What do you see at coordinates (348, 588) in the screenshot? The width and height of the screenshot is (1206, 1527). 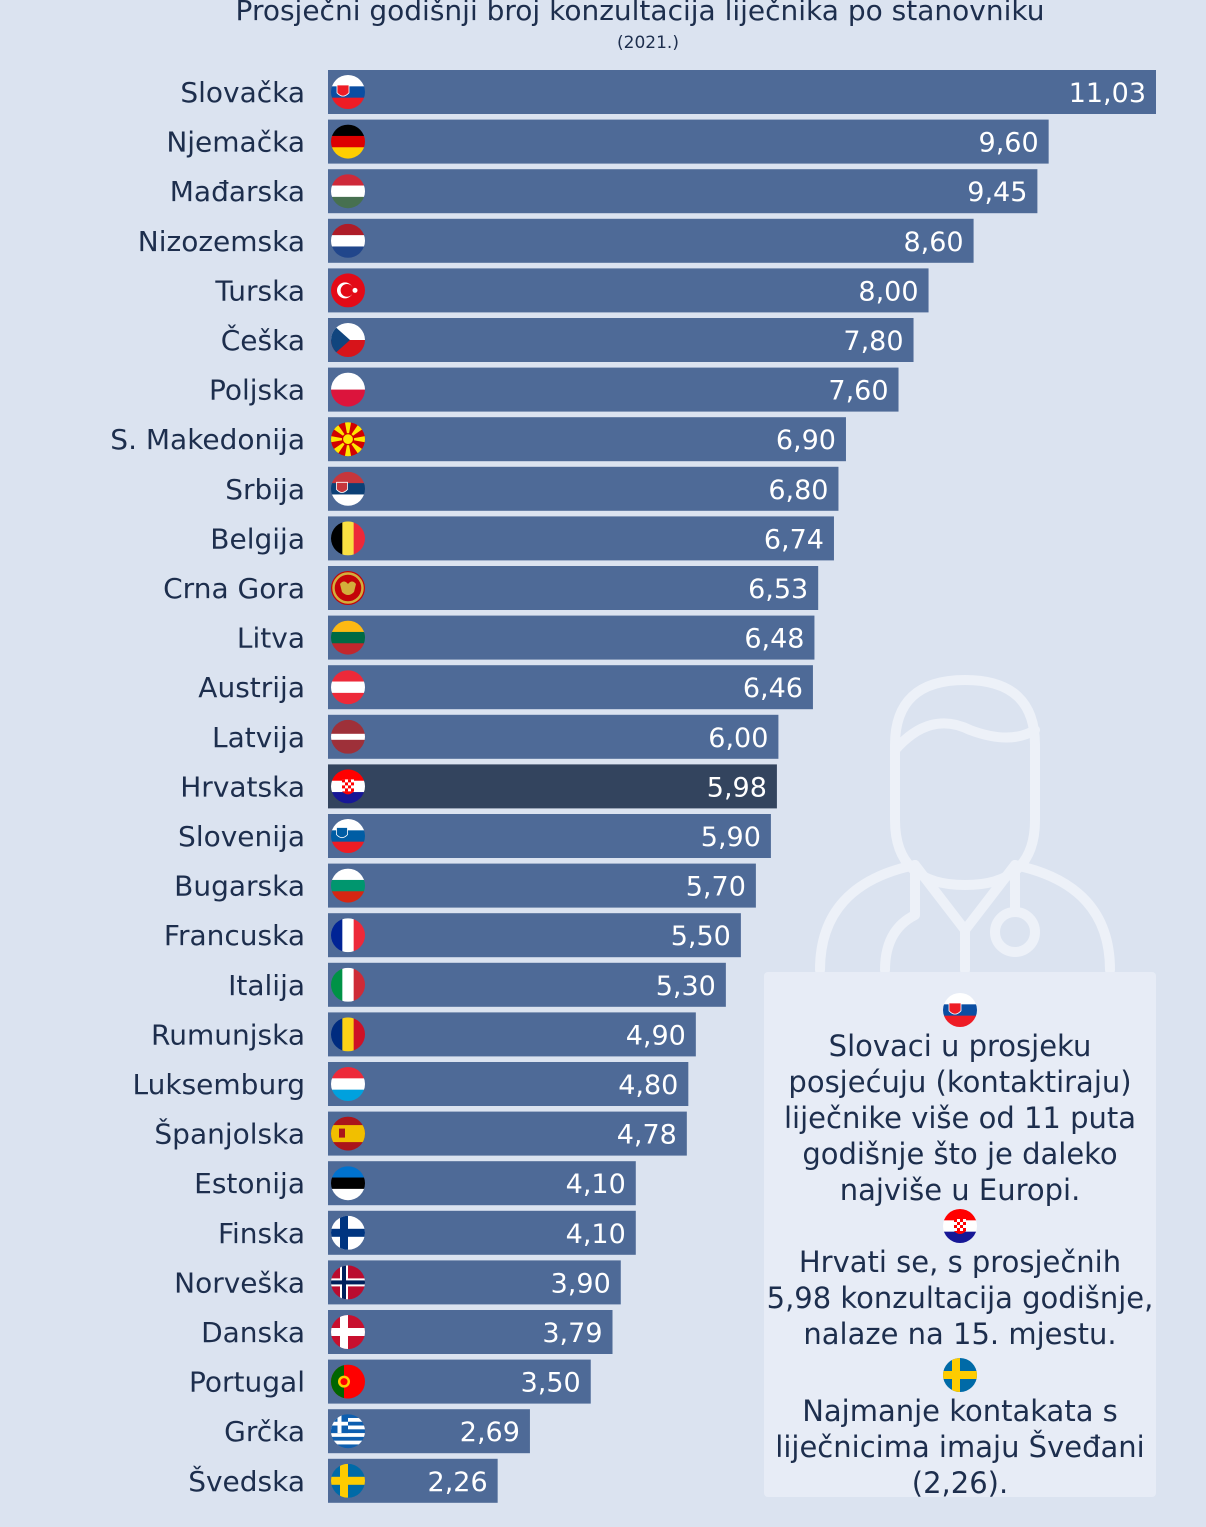 I see `flag-montenegro-icon` at bounding box center [348, 588].